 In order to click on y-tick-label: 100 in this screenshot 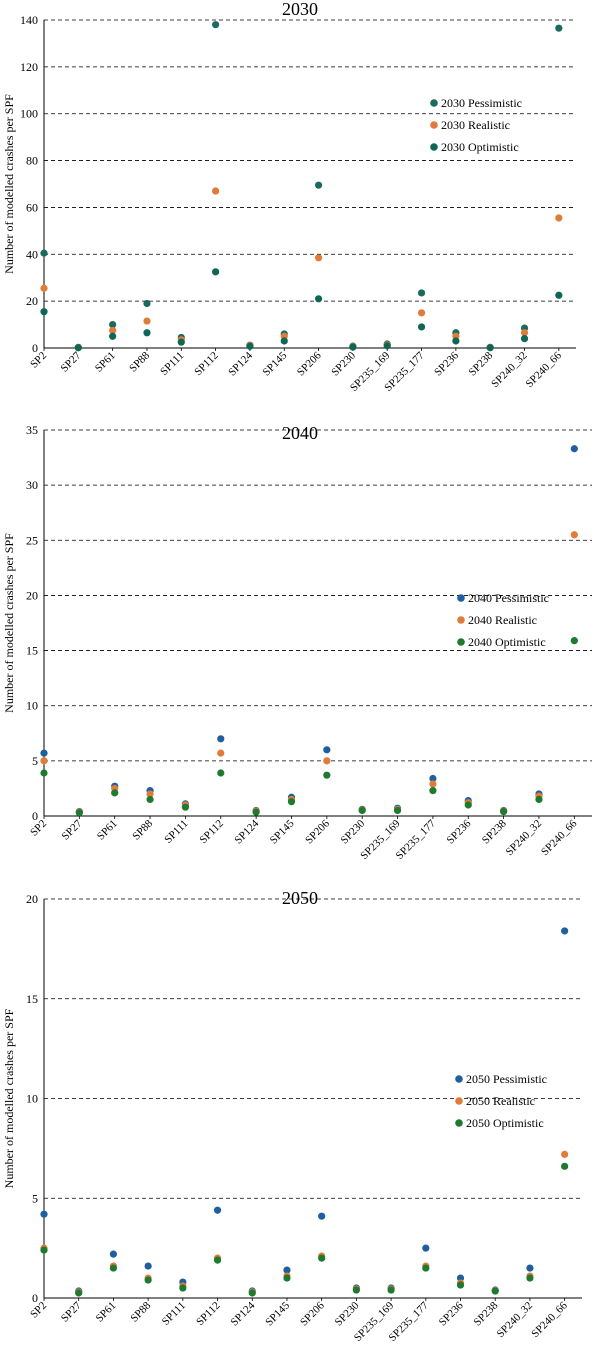, I will do `click(29, 114)`.